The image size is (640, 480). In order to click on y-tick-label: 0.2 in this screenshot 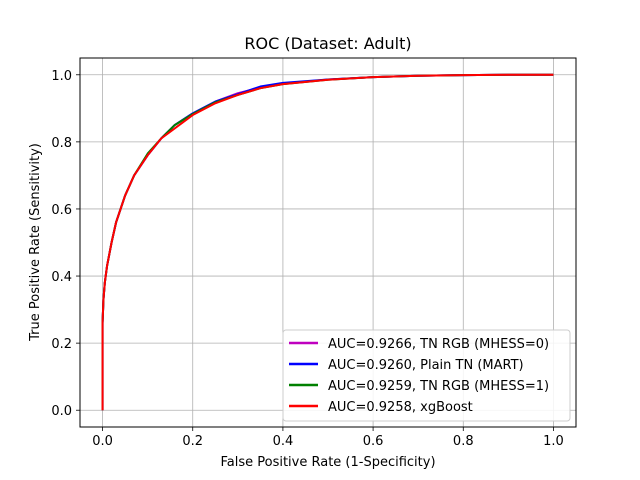, I will do `click(61, 344)`.